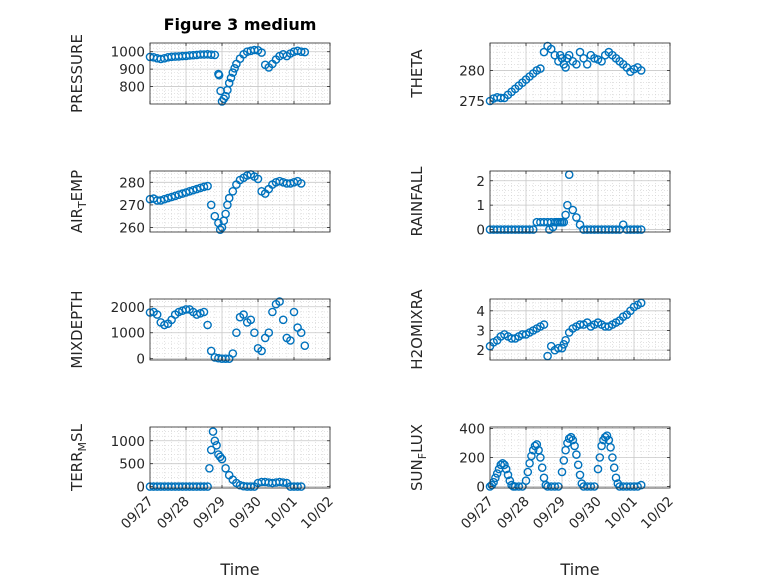 This screenshot has width=778, height=583. Describe the element at coordinates (480, 312) in the screenshot. I see `y-tick-label: 4` at that location.